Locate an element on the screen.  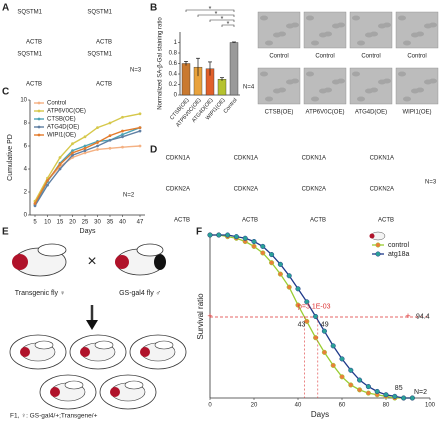
vials is located at coordinates (98, 372).